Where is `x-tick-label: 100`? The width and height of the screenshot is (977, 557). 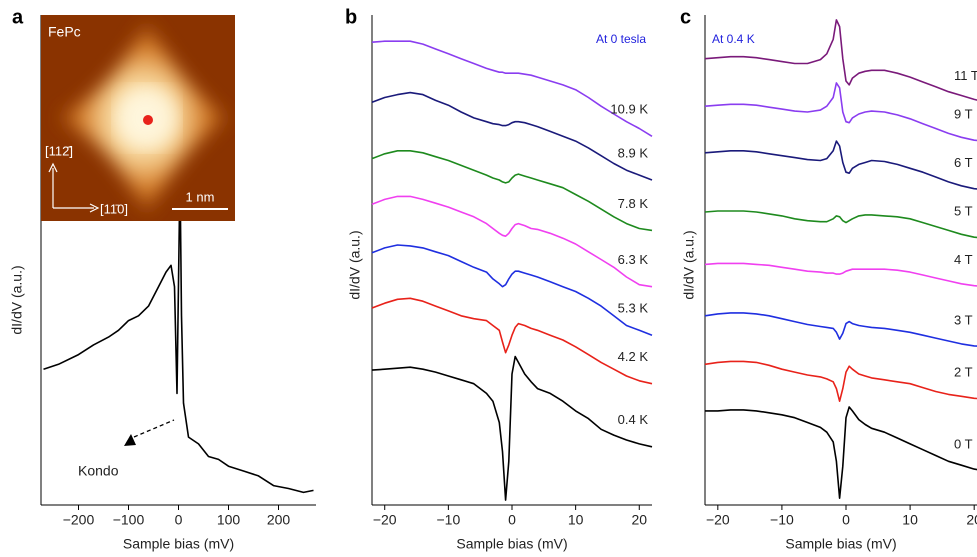
x-tick-label: 100 is located at coordinates (229, 520).